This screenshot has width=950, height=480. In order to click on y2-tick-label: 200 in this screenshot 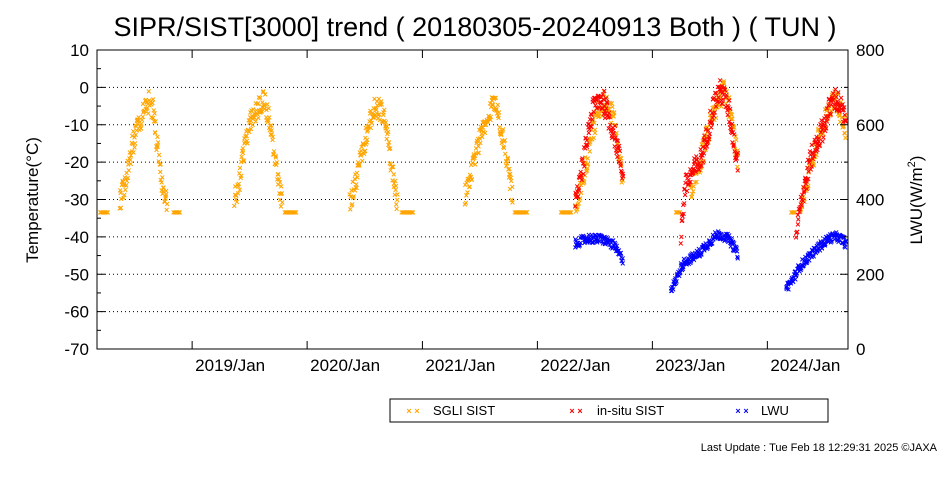, I will do `click(870, 274)`.